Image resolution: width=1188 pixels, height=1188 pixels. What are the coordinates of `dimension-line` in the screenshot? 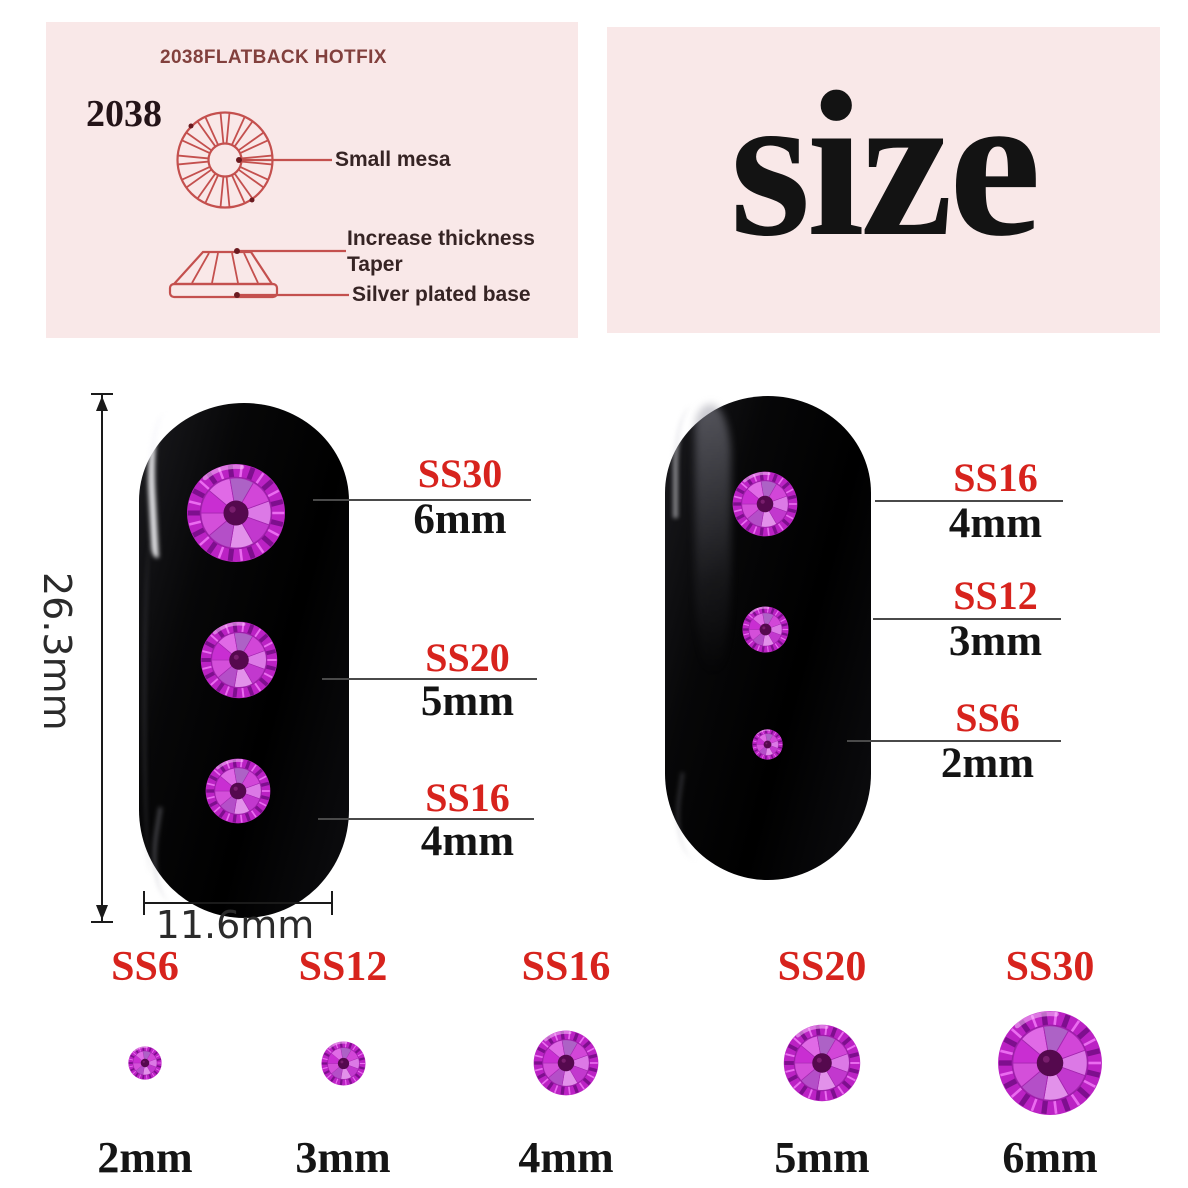 It's located at (238, 903).